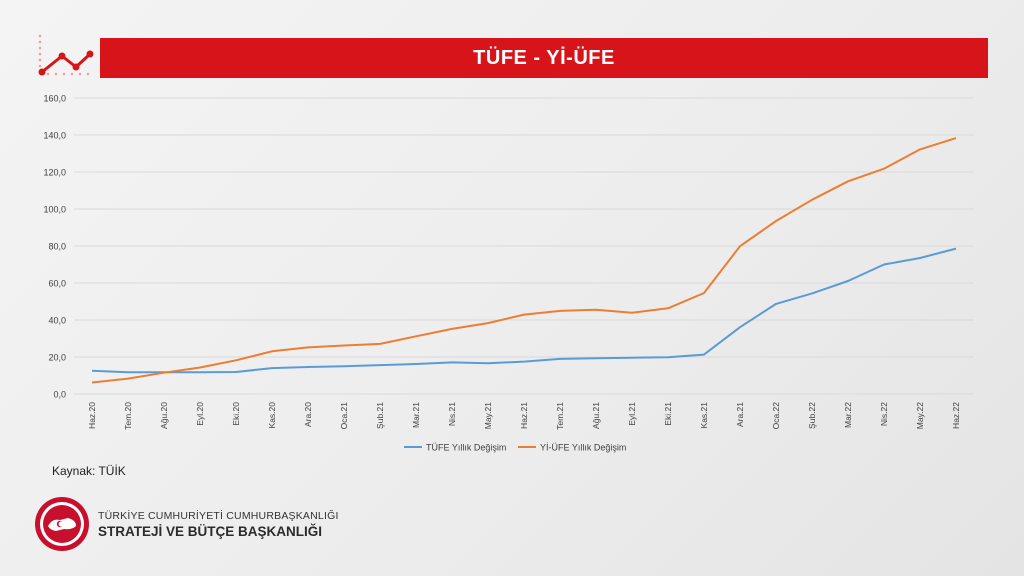 Image resolution: width=1024 pixels, height=576 pixels. I want to click on x-tick-label: Eki.20, so click(236, 414).